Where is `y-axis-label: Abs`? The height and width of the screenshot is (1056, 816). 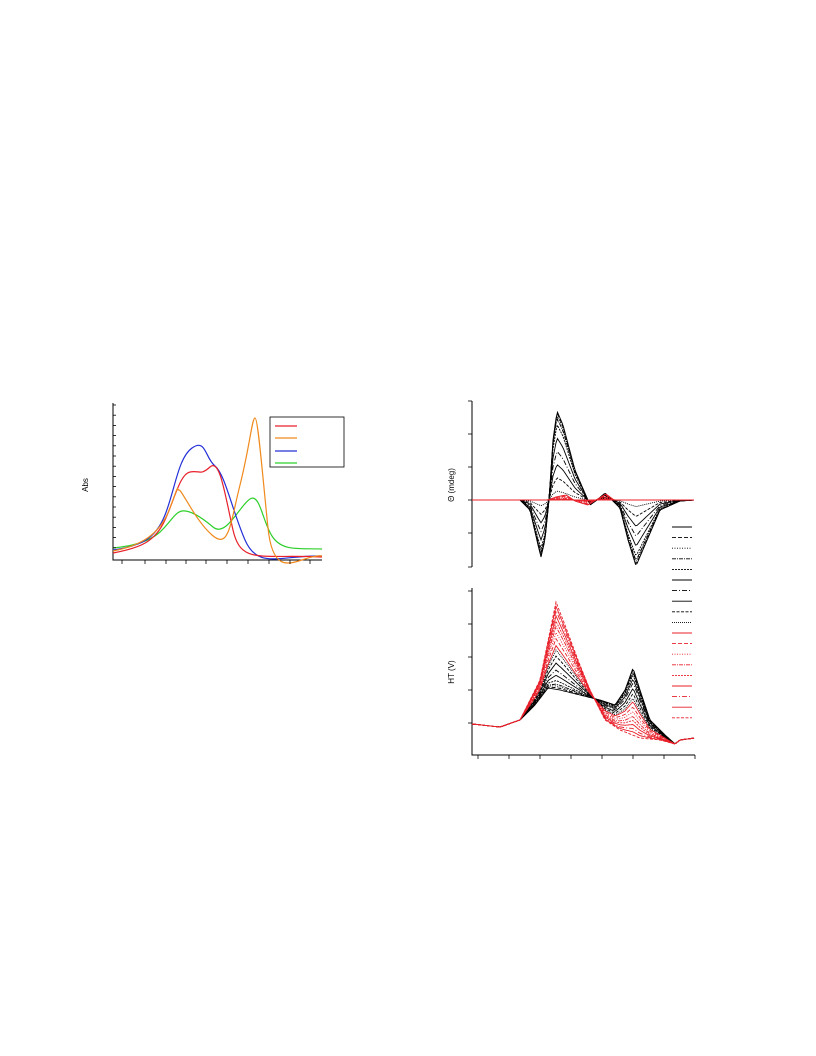 y-axis-label: Abs is located at coordinates (85, 485).